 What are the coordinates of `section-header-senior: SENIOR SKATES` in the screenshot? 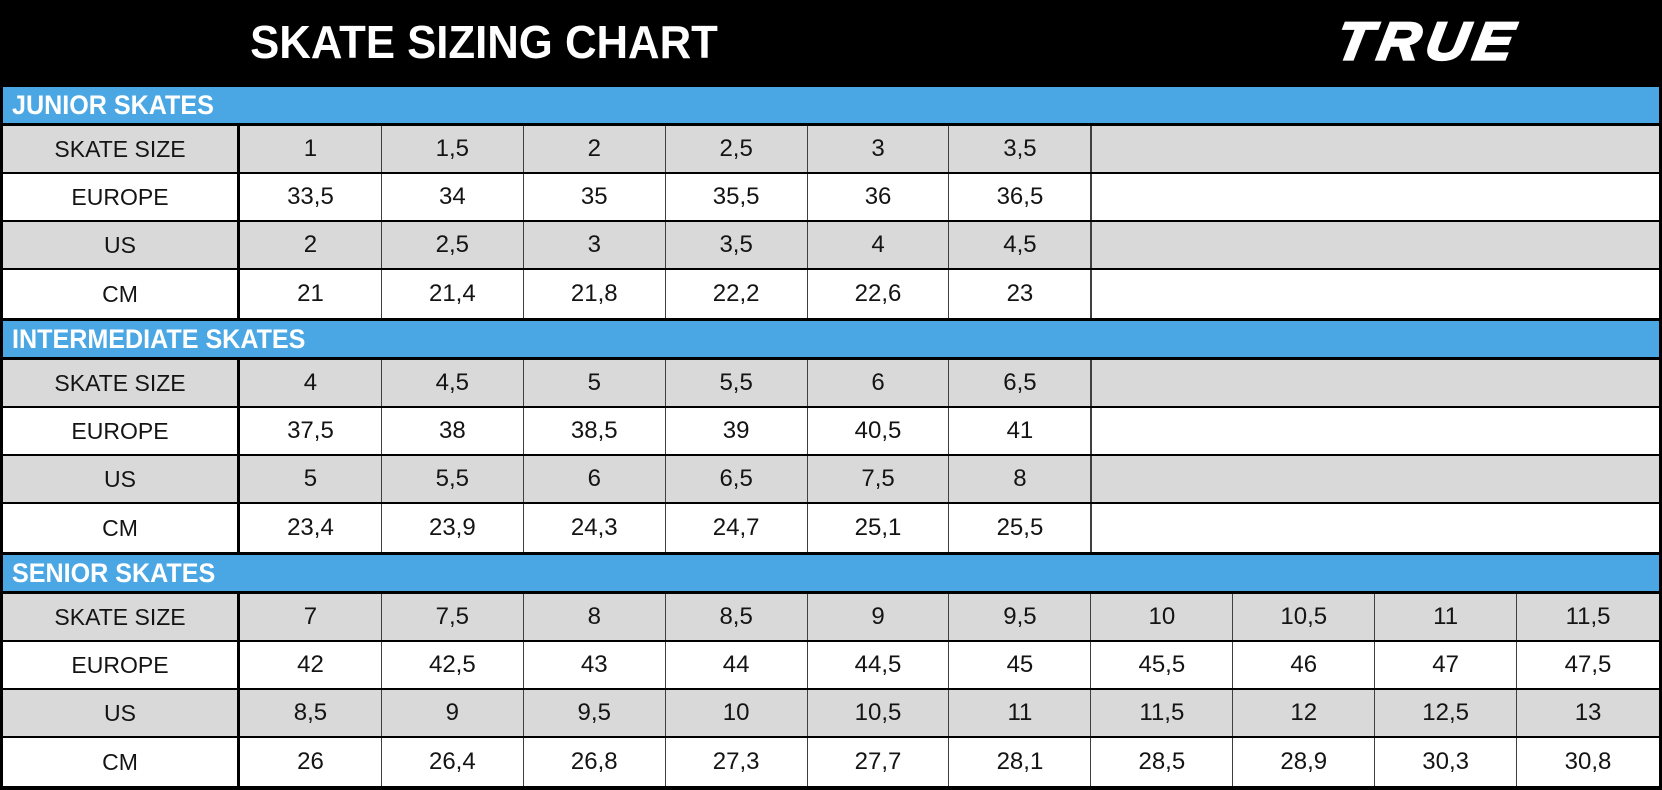 It's located at (831, 573).